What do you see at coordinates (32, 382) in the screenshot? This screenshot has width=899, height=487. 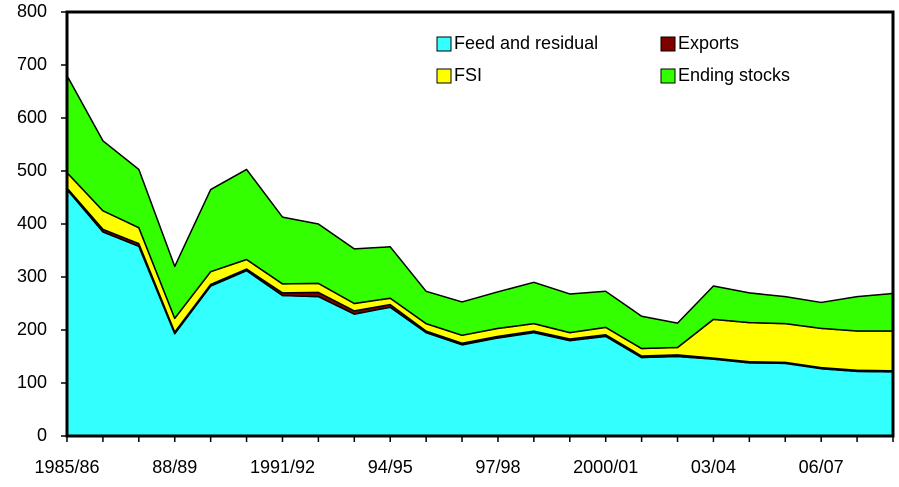 I see `y-tick-label: 100` at bounding box center [32, 382].